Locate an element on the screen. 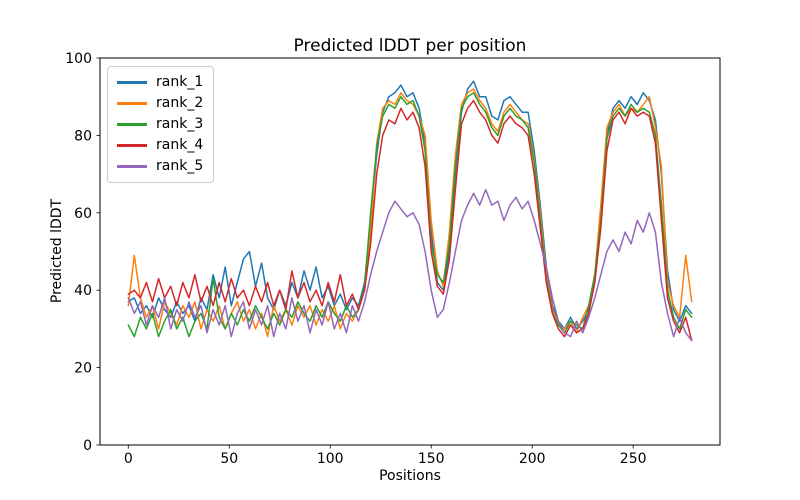 This screenshot has height=500, width=800. legend-label-rank_3: rank_3 is located at coordinates (180, 124).